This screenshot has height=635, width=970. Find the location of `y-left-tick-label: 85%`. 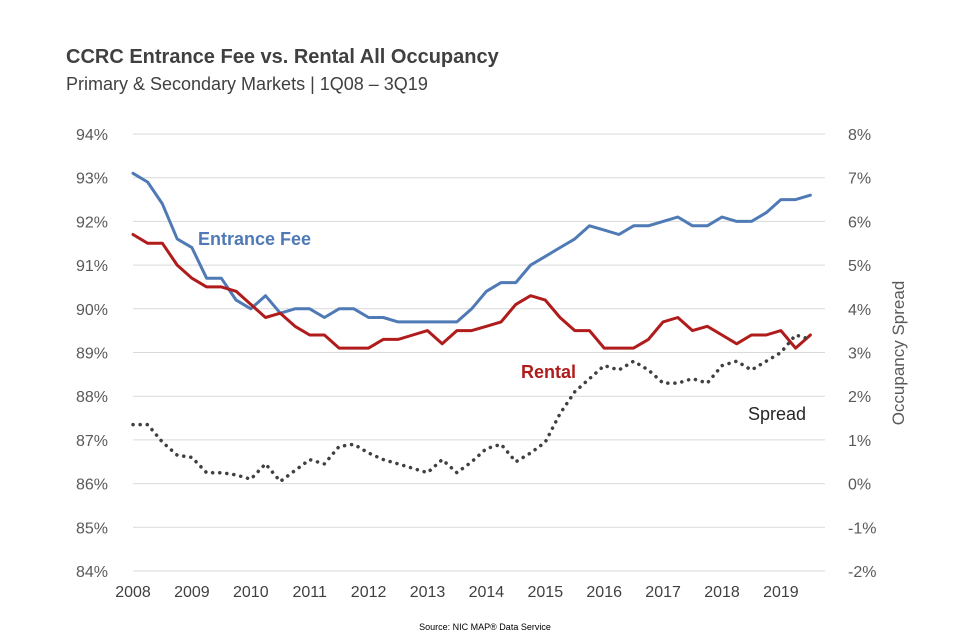

y-left-tick-label: 85% is located at coordinates (92, 528).